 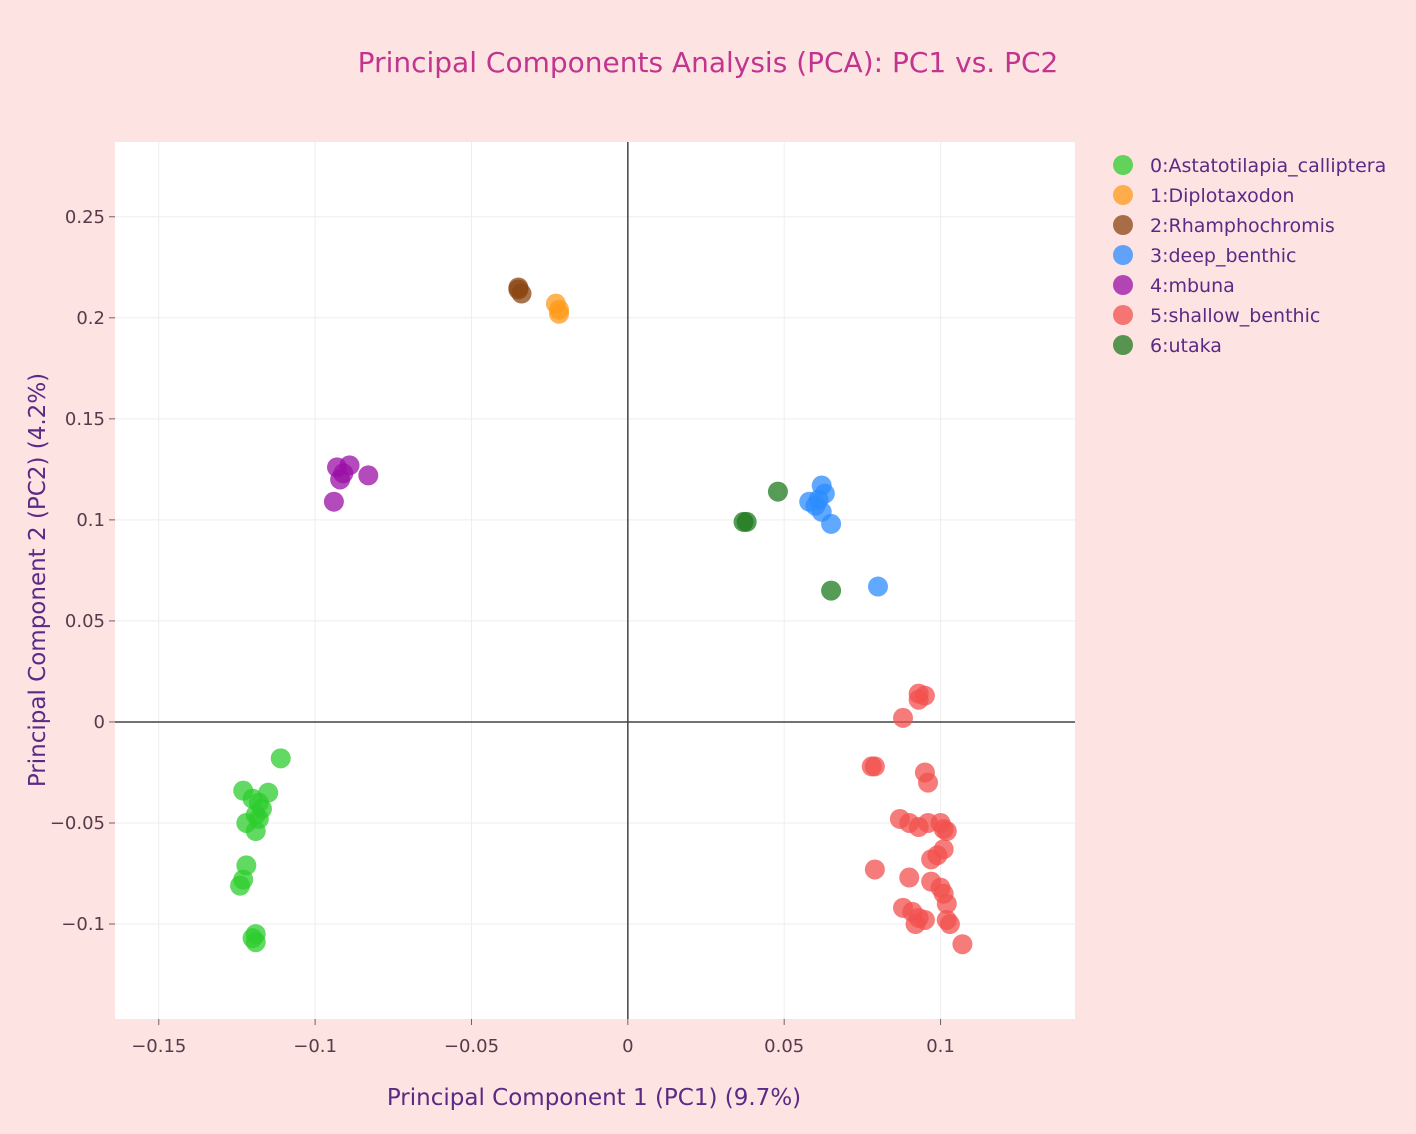 I want to click on legend-item: 1:Diplotaxodon, so click(x=1203, y=196).